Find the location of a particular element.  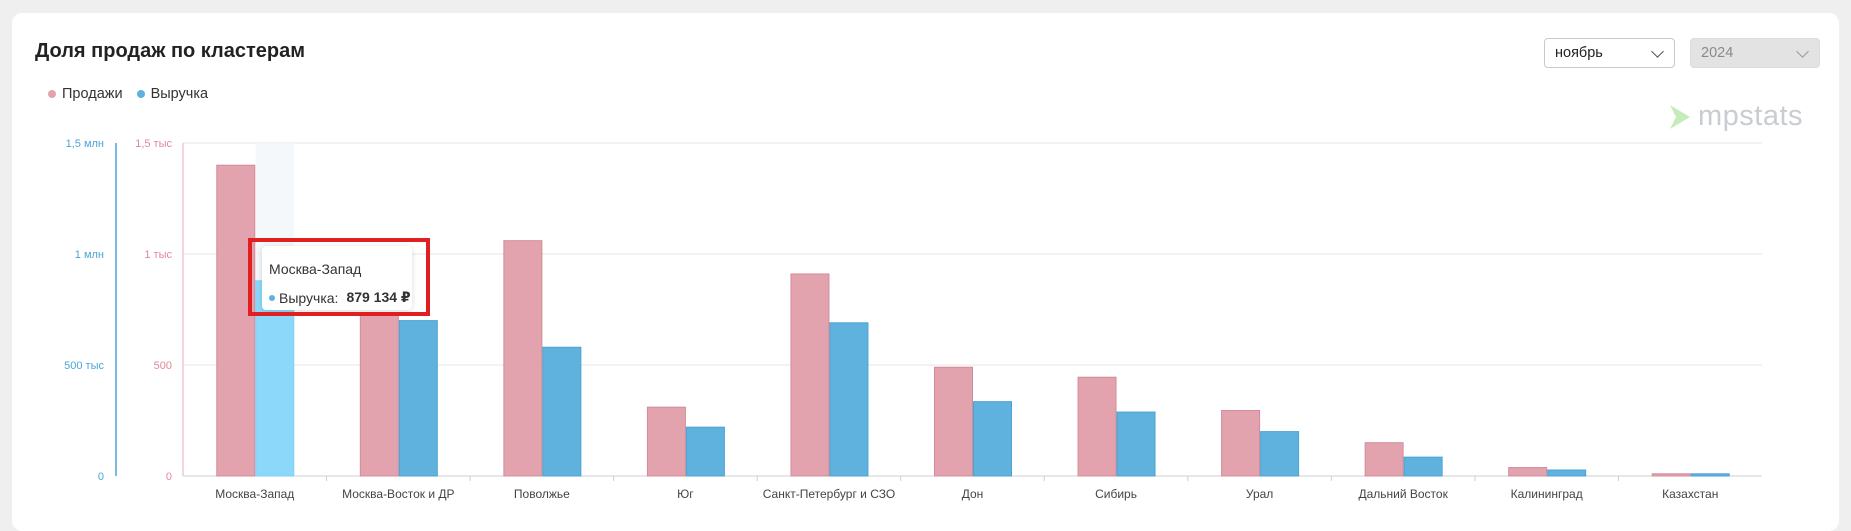

legend-item-sales: Продажи is located at coordinates (85, 94).